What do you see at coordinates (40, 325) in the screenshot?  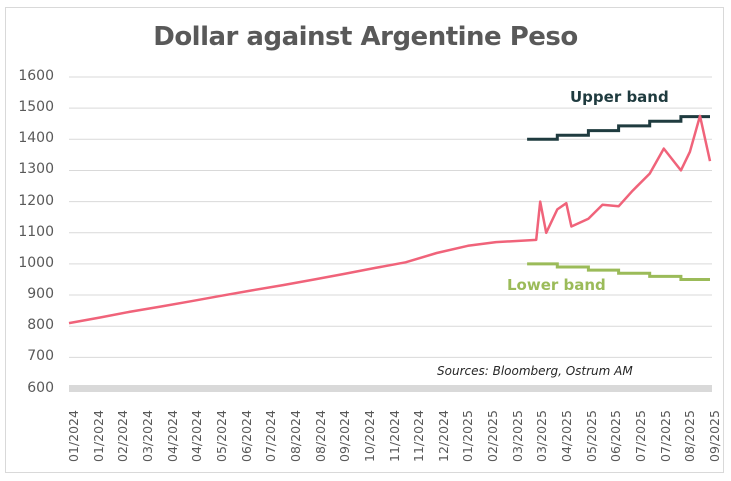 I see `y-tick-label: 800` at bounding box center [40, 325].